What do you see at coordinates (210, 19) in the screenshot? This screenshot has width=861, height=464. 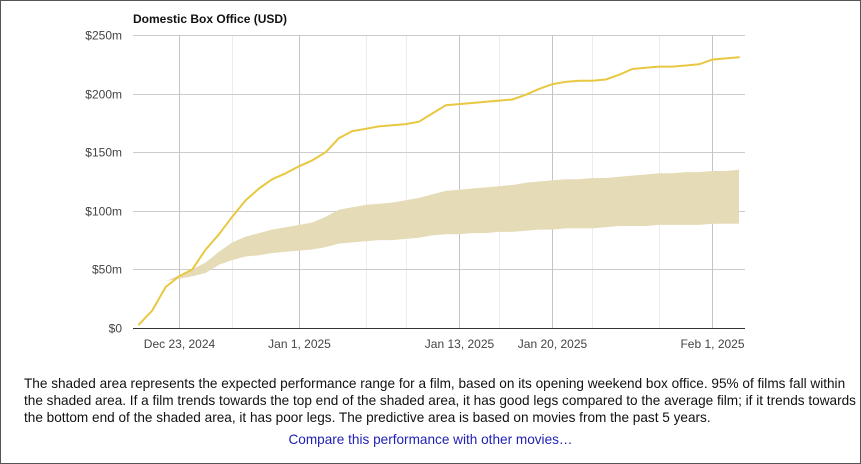 I see `chart-title: Domestic Box Office (USD)` at bounding box center [210, 19].